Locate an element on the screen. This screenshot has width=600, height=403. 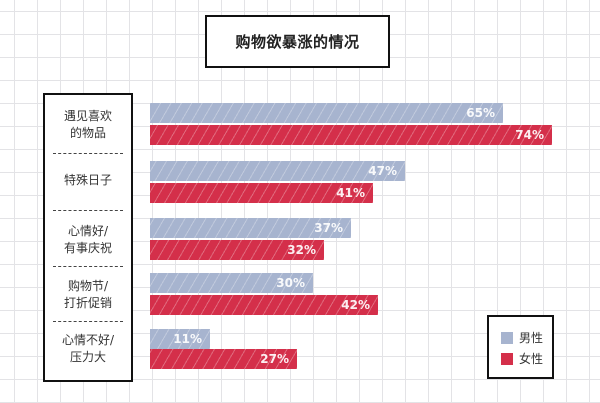
bar-female-5: 27% is located at coordinates (223, 359).